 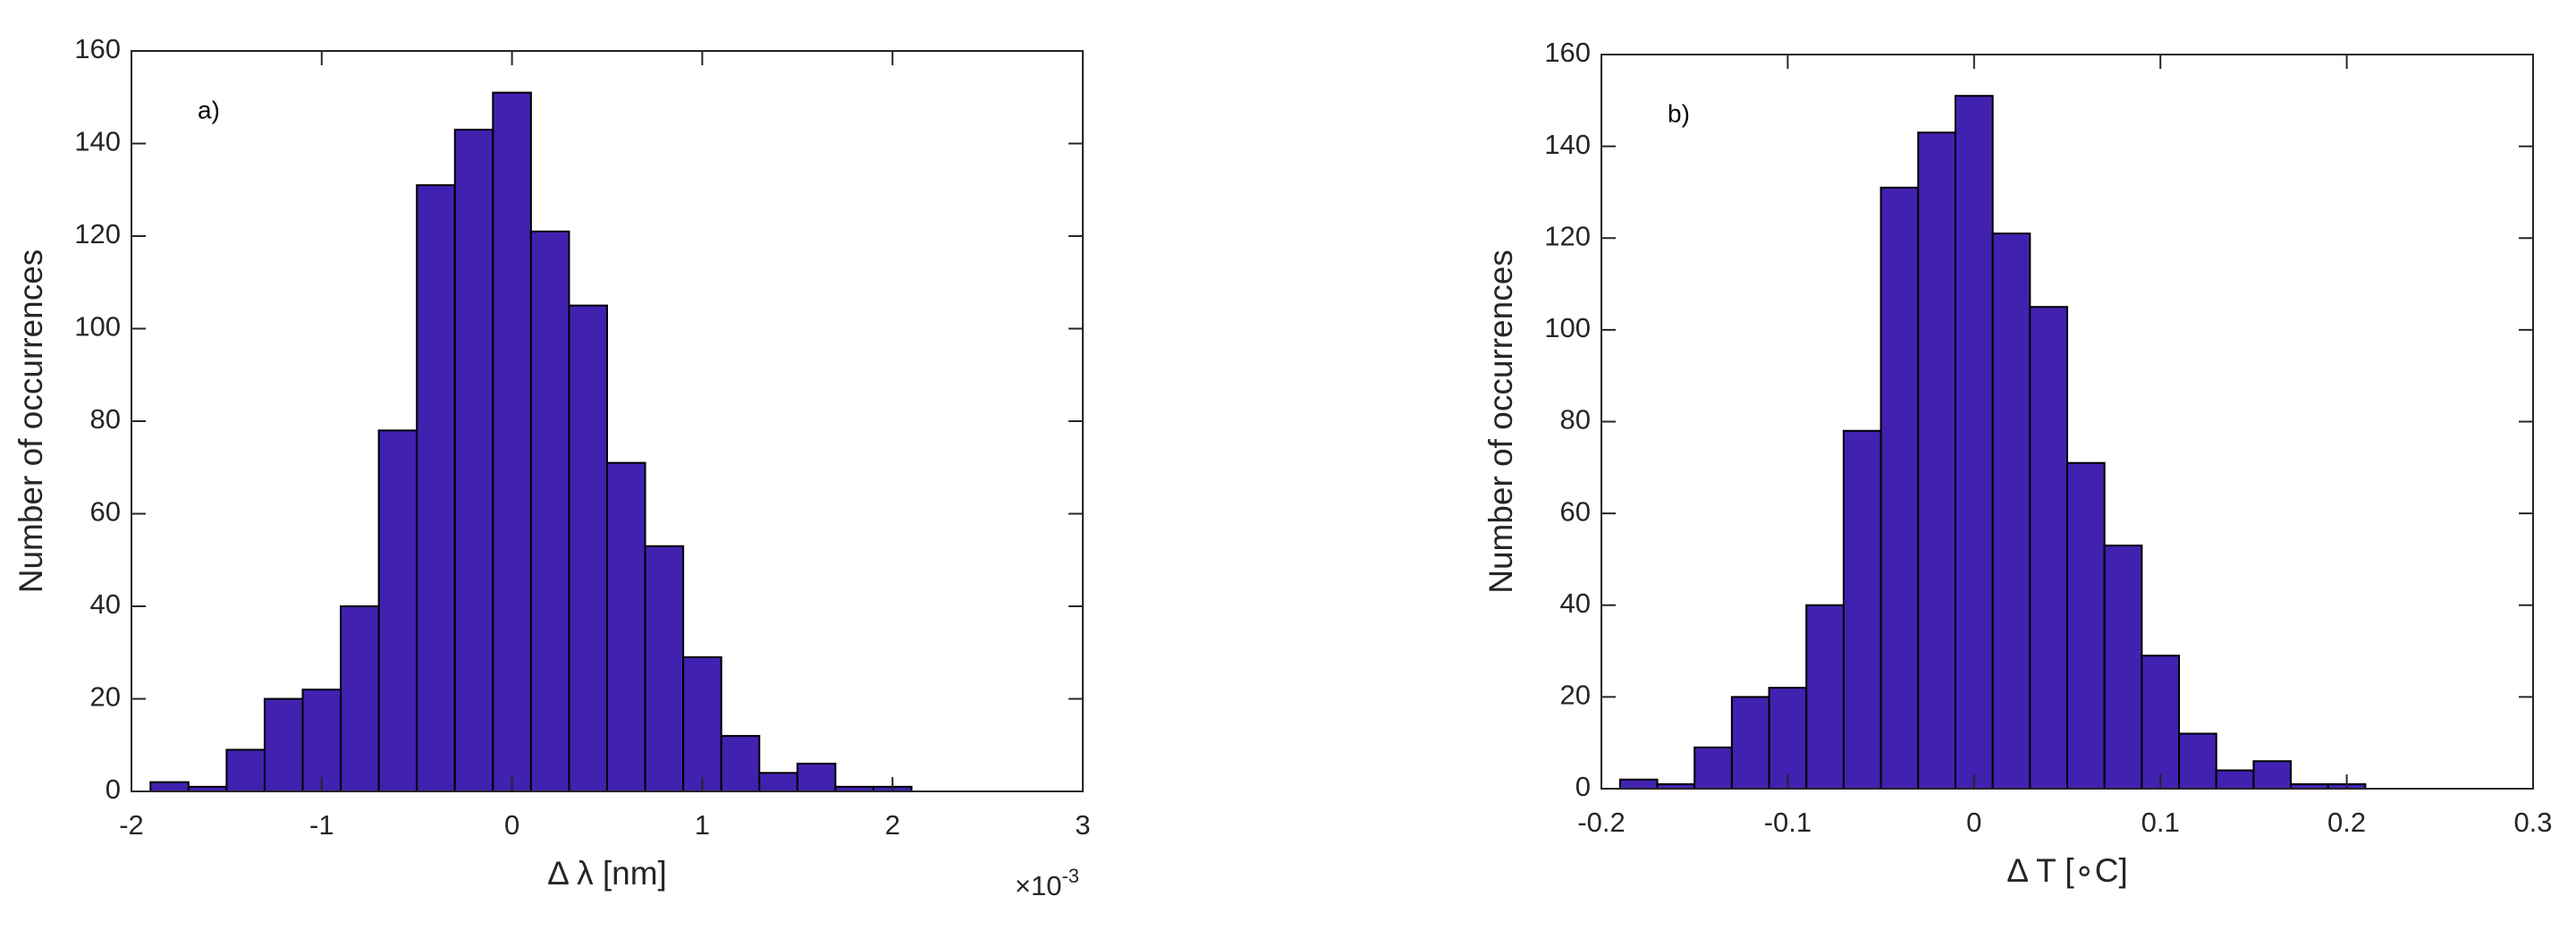 I want to click on x-tick-label: 0.3, so click(x=2532, y=822).